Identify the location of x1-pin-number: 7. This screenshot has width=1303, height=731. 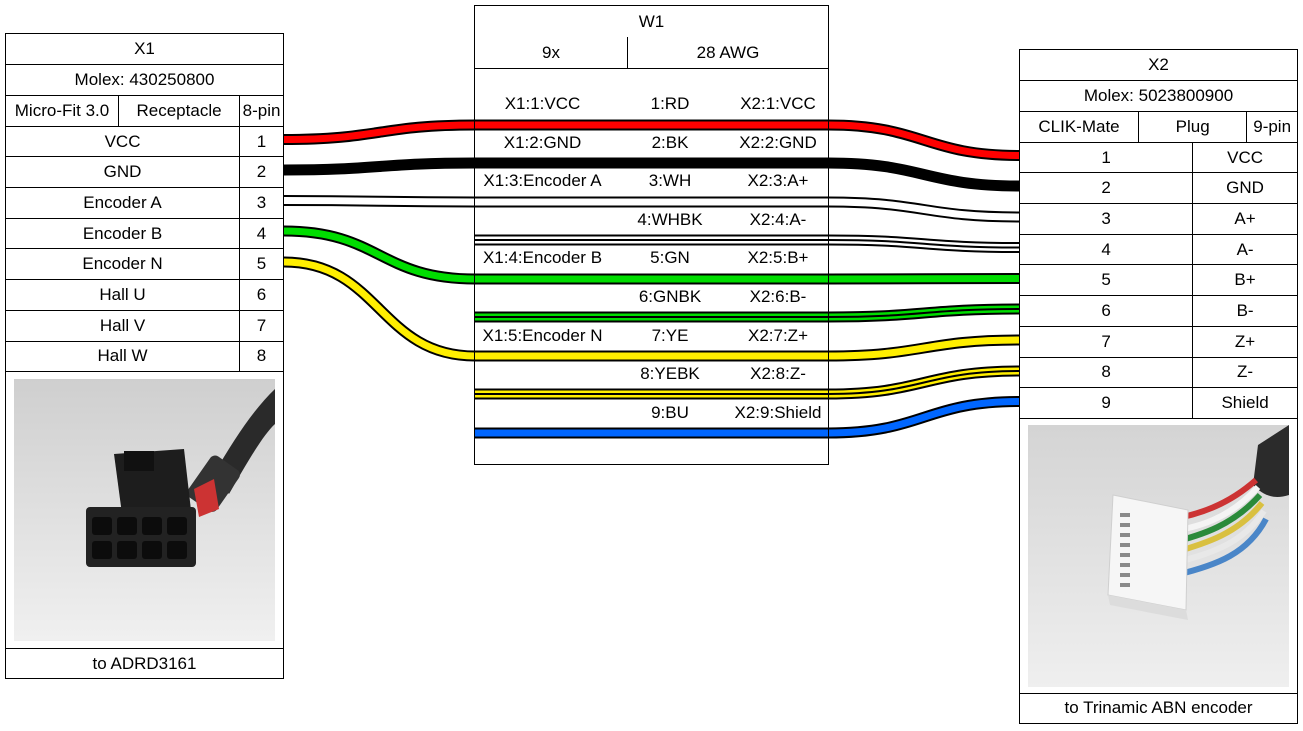
(261, 325).